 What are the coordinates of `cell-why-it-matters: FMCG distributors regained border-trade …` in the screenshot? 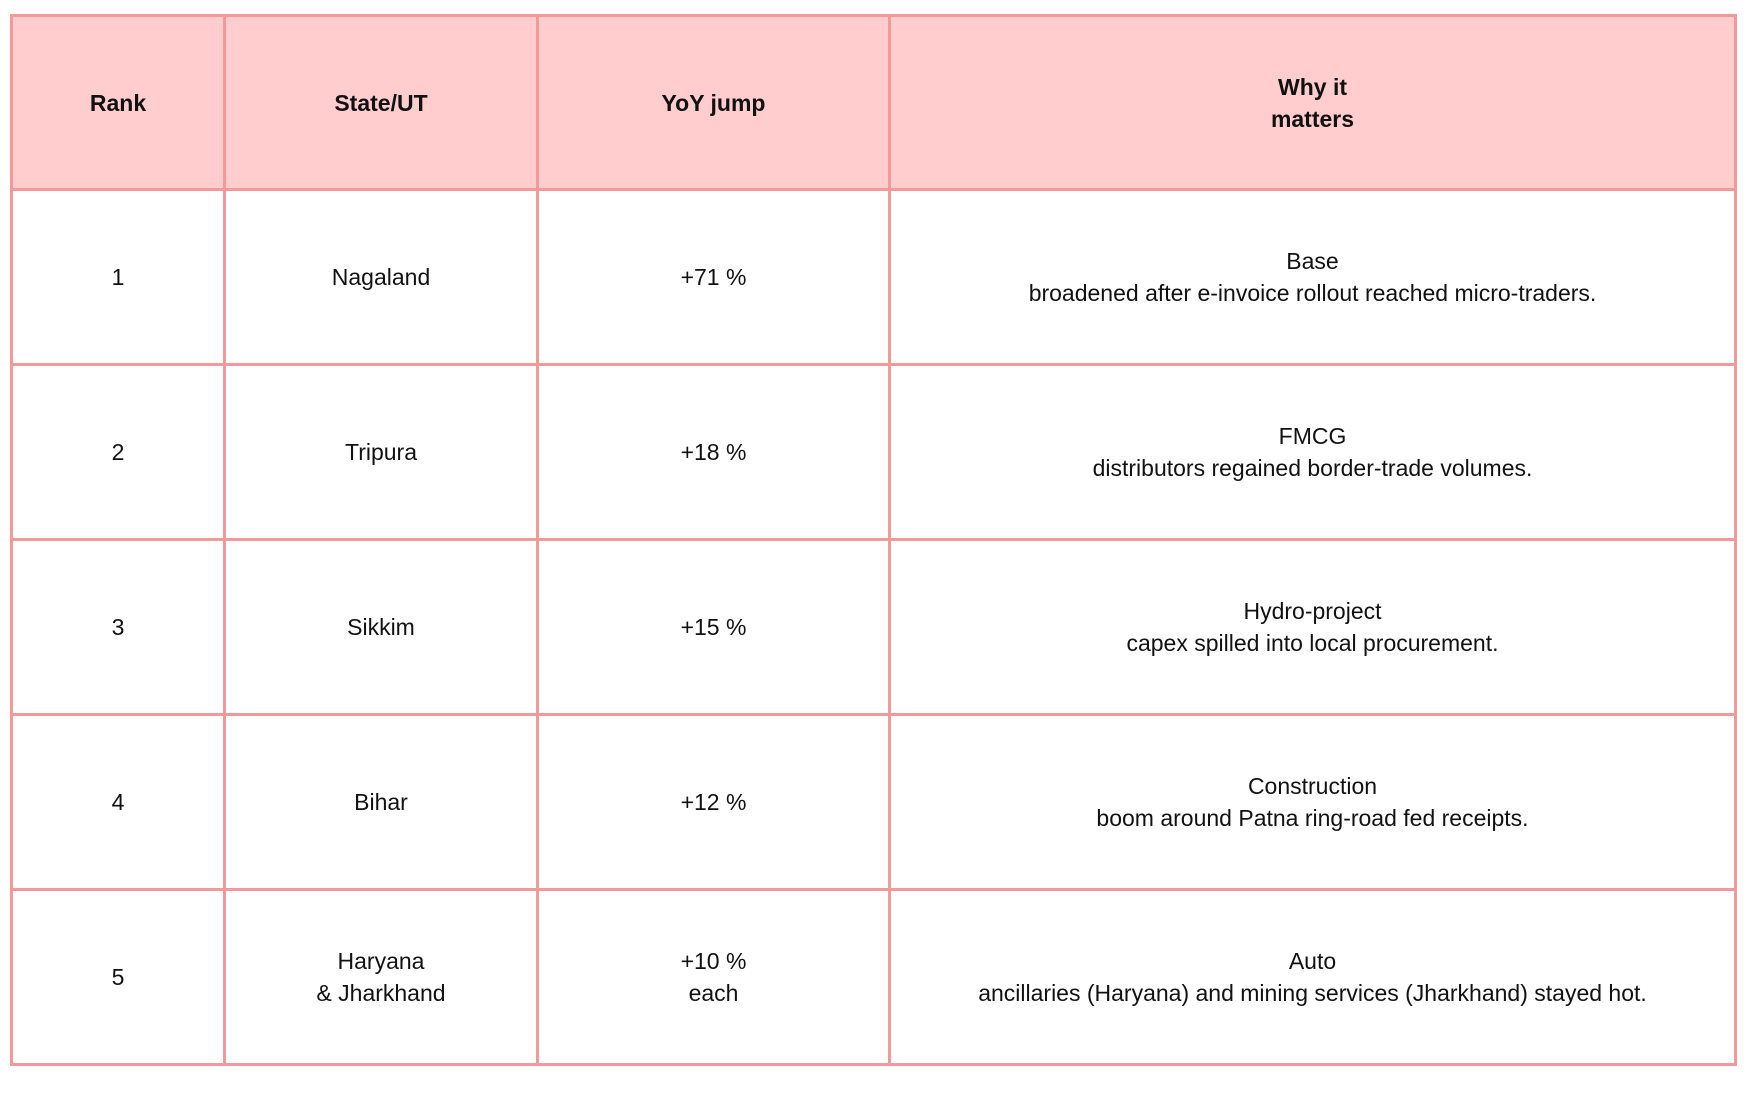 It's located at (1312, 452).